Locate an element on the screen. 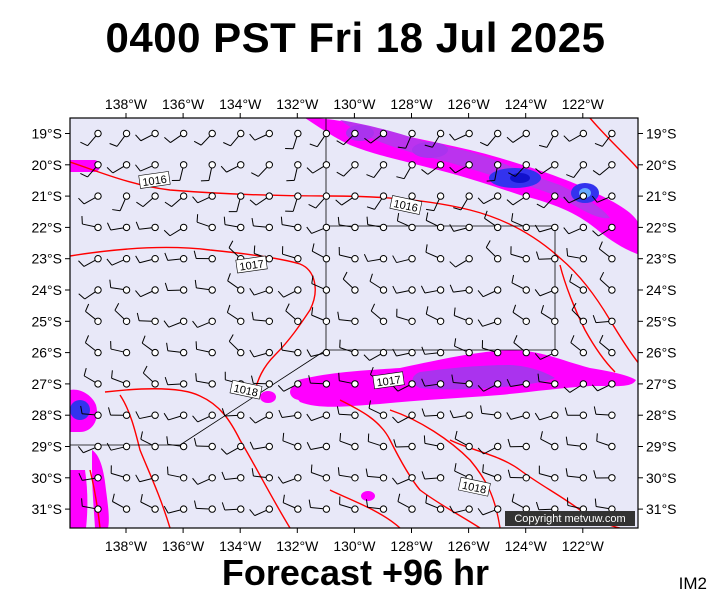 Image resolution: width=711 pixels, height=600 pixels. lon-label-top: 138°W is located at coordinates (126, 104).